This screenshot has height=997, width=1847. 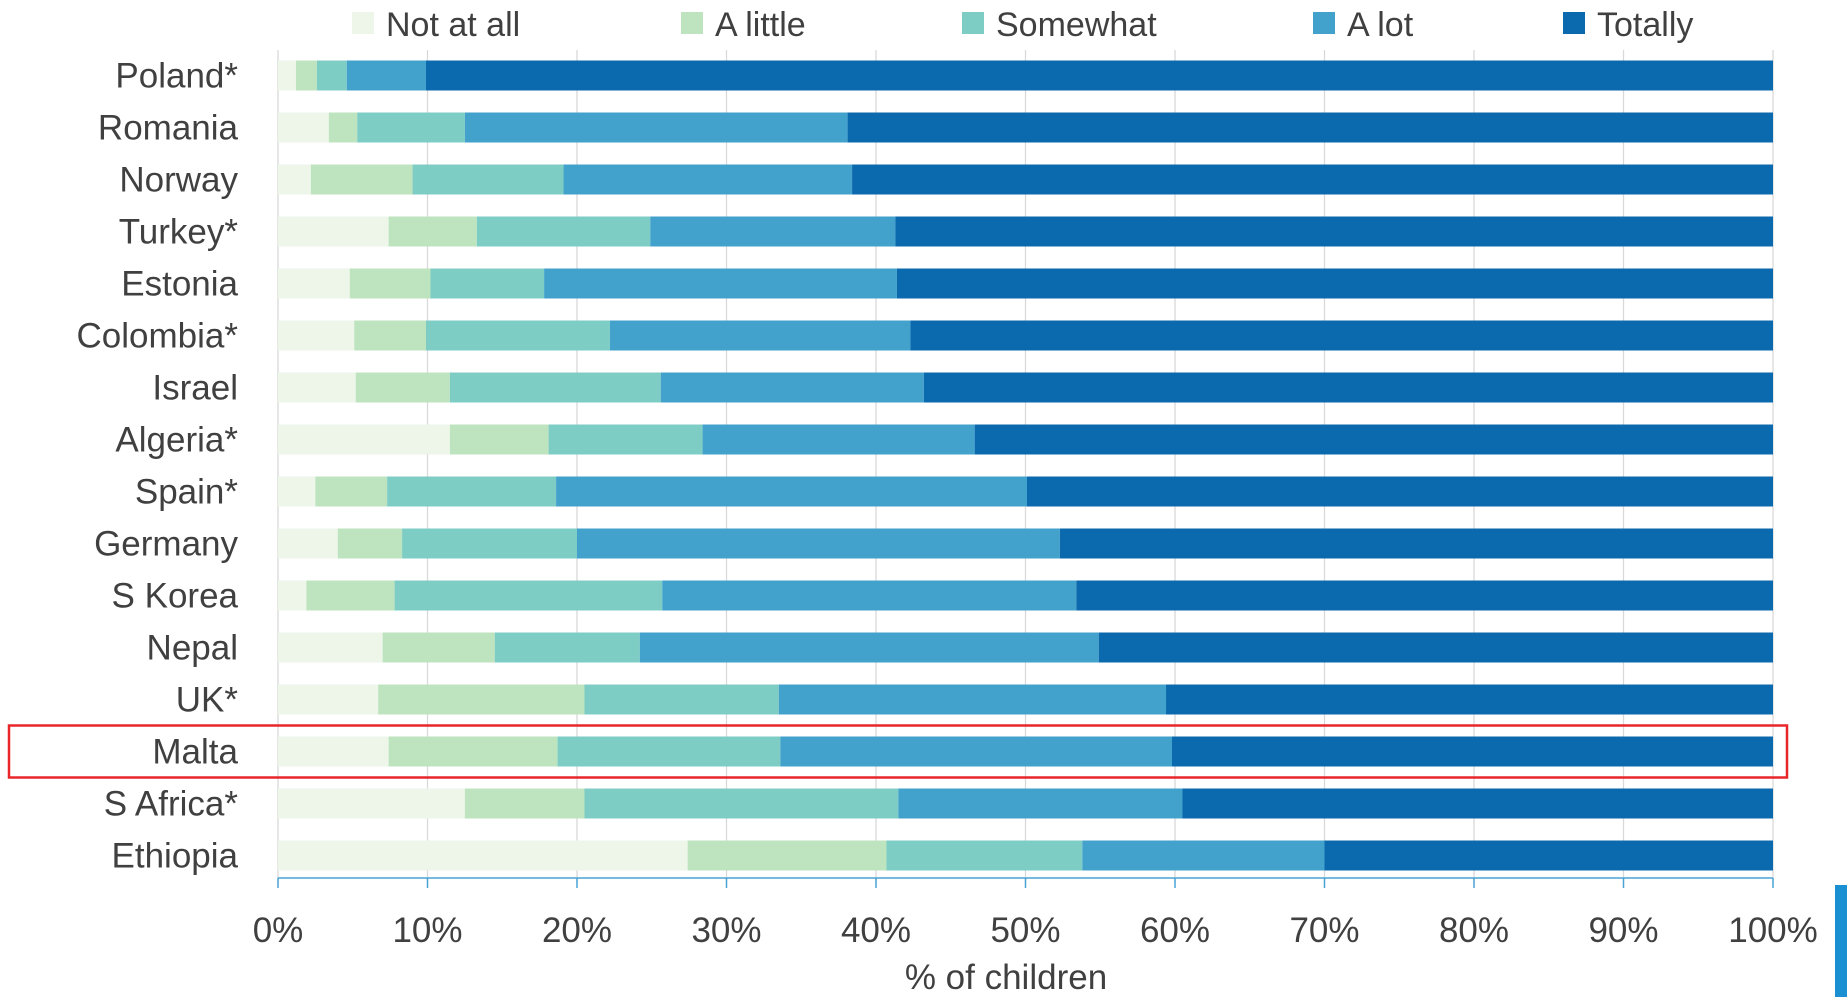 What do you see at coordinates (176, 76) in the screenshot?
I see `category-label: Poland*` at bounding box center [176, 76].